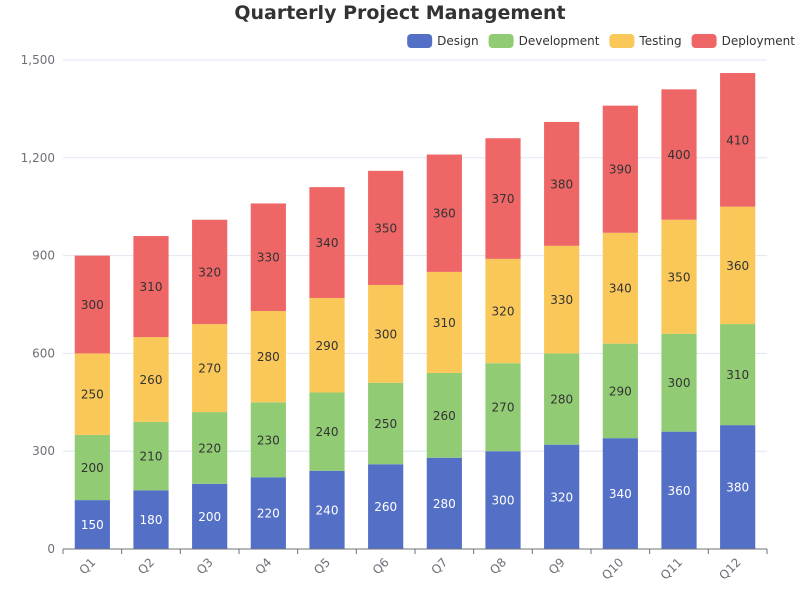 This screenshot has width=800, height=605. I want to click on x-tick-label: Q10, so click(612, 568).